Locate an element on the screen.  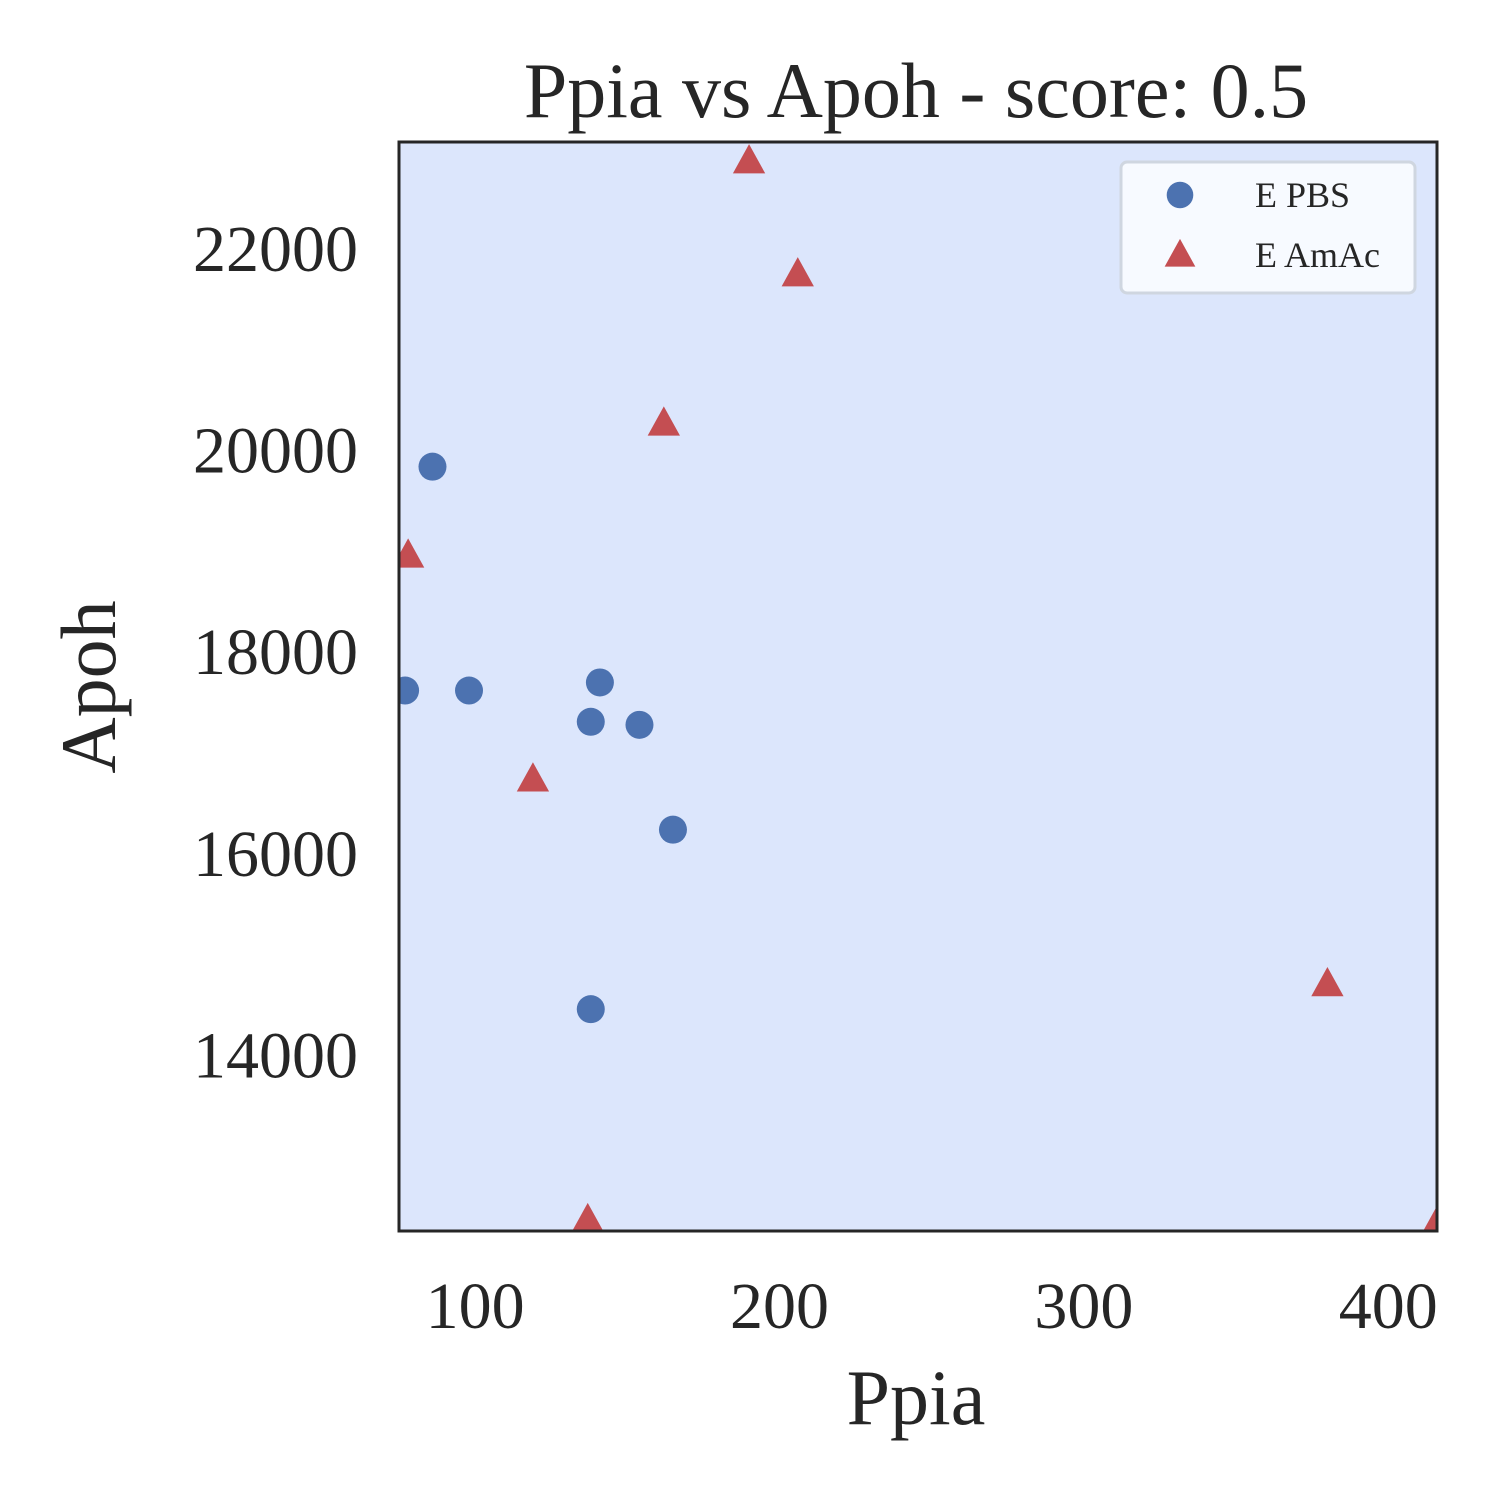
legend: E PBS E AmAc is located at coordinates (1268, 227).